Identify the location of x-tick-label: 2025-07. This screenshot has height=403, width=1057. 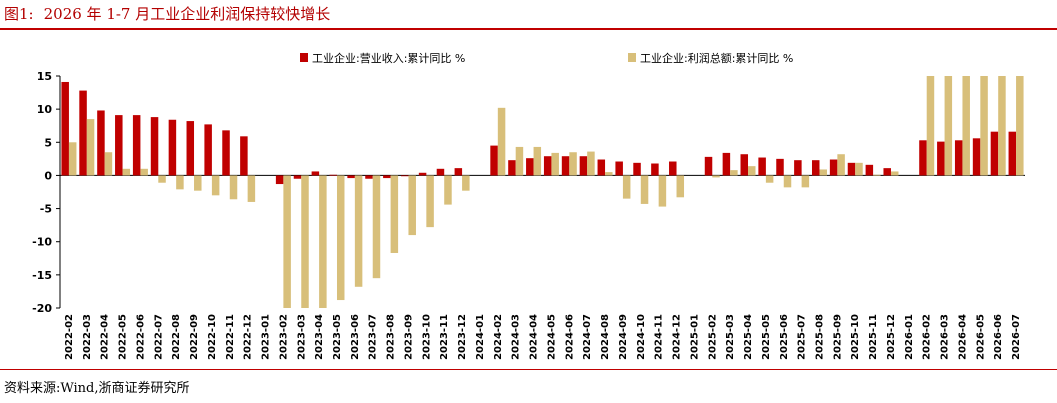
(802, 337).